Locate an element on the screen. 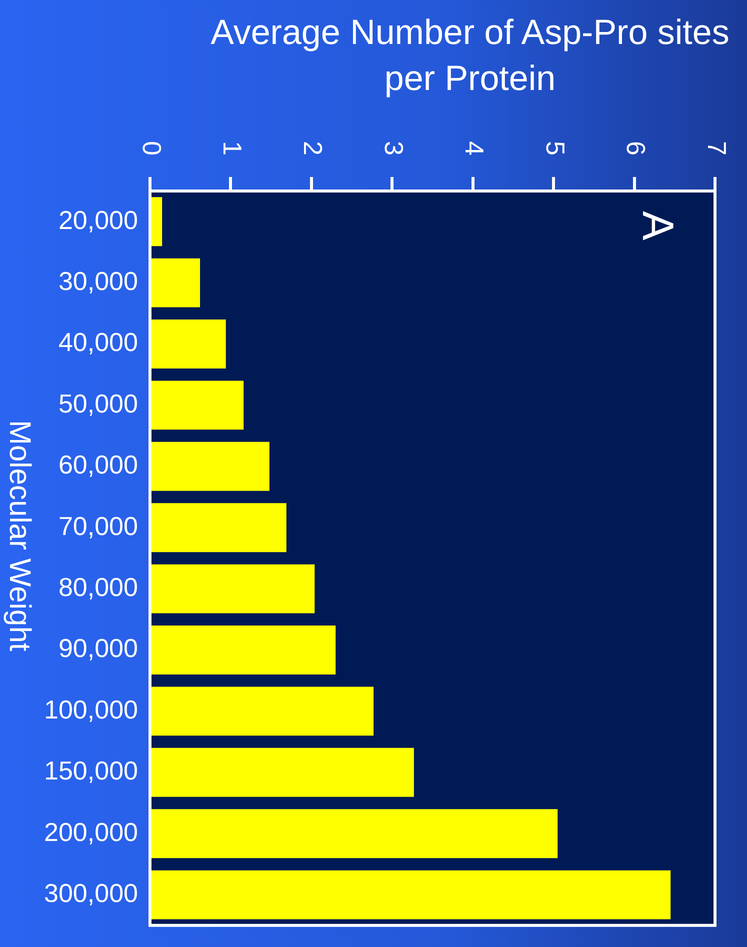 This screenshot has height=947, width=747. x-tick-label: 6 is located at coordinates (636, 148).